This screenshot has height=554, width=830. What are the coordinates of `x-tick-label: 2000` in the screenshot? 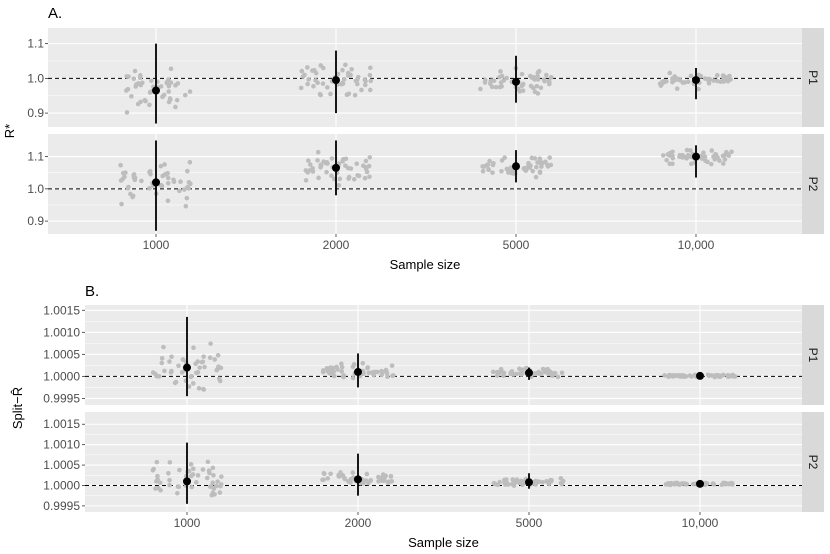 It's located at (336, 245).